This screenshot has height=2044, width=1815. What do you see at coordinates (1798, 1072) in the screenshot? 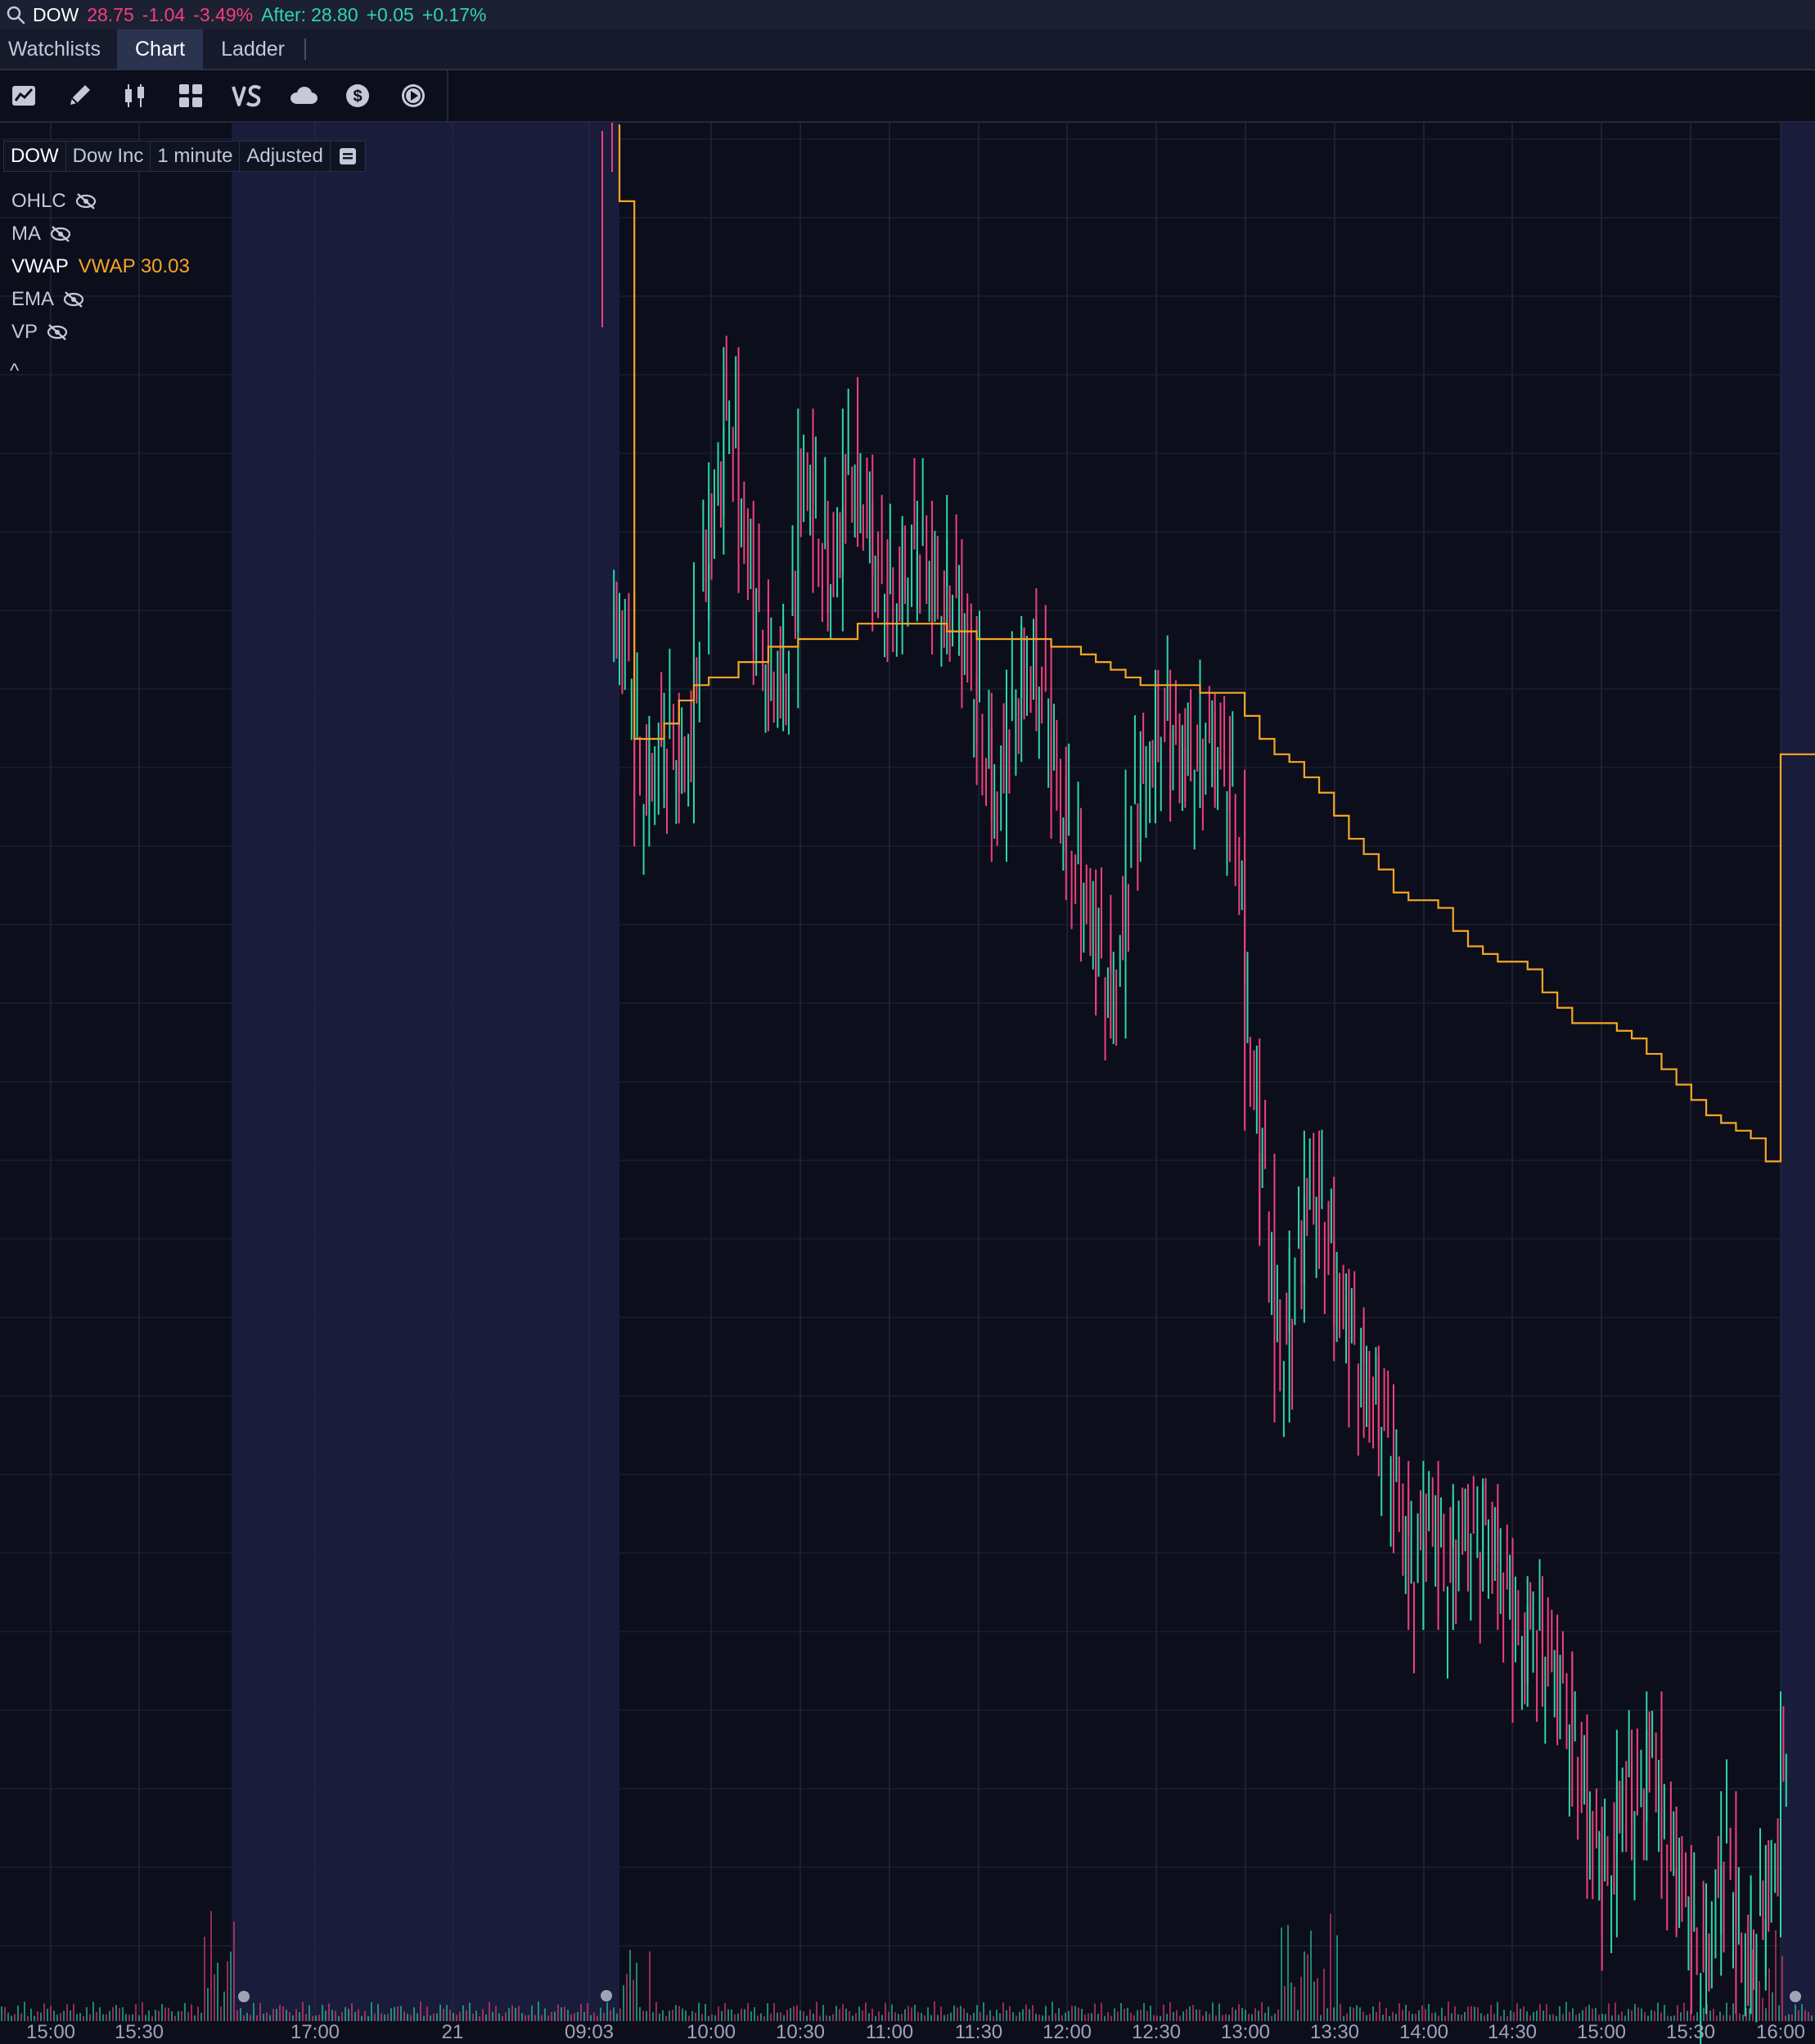
I see `after-hours-band` at bounding box center [1798, 1072].